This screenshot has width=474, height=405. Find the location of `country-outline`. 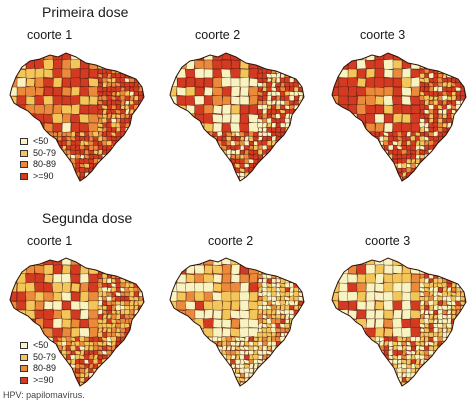

country-outline is located at coordinates (399, 117).